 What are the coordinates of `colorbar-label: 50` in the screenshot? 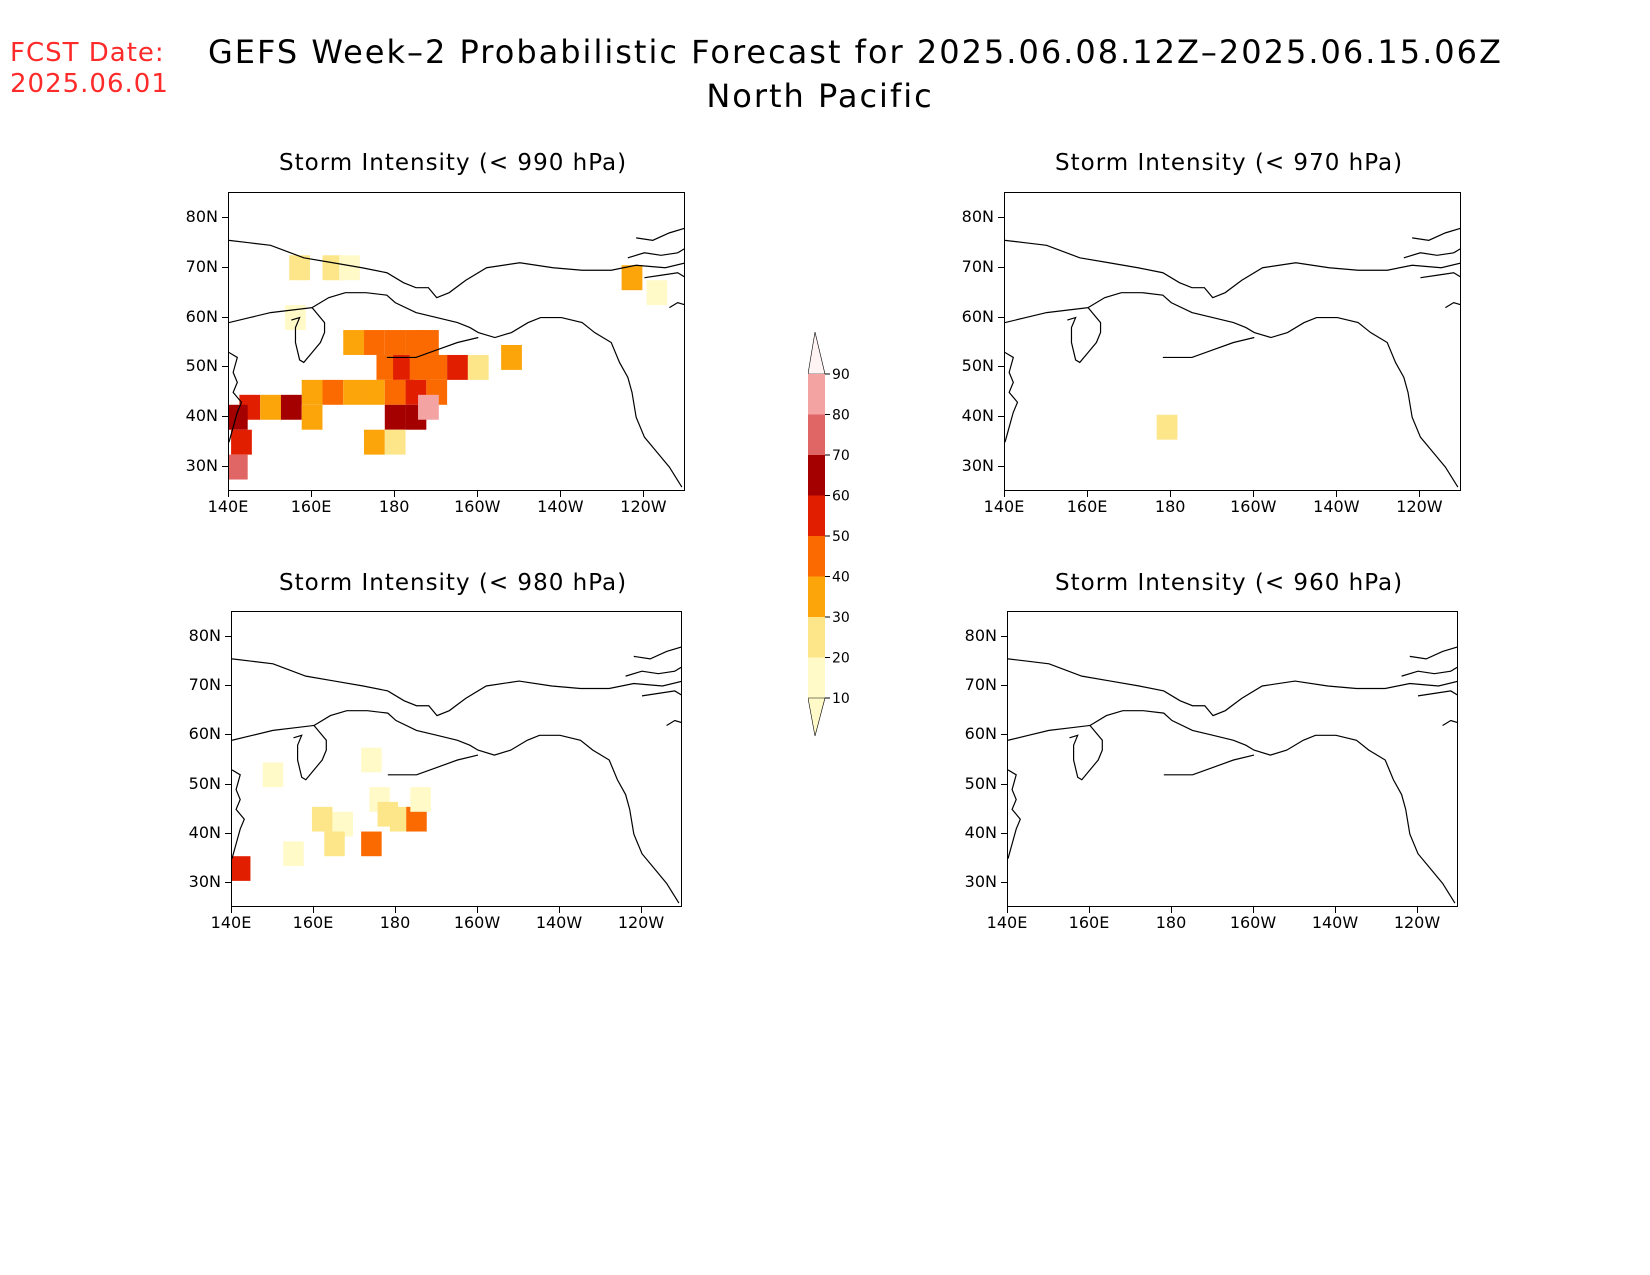 It's located at (841, 537).